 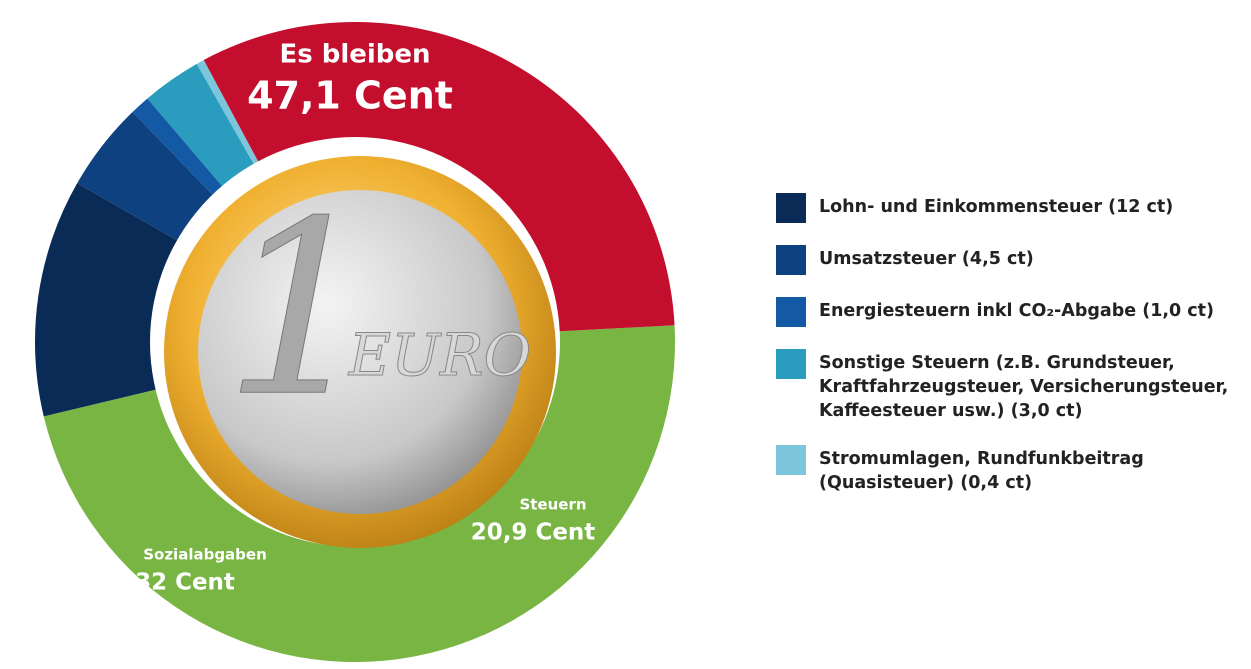 I want to click on legend-item: Umsatzsteuer (4,5 ct), so click(x=1011, y=260).